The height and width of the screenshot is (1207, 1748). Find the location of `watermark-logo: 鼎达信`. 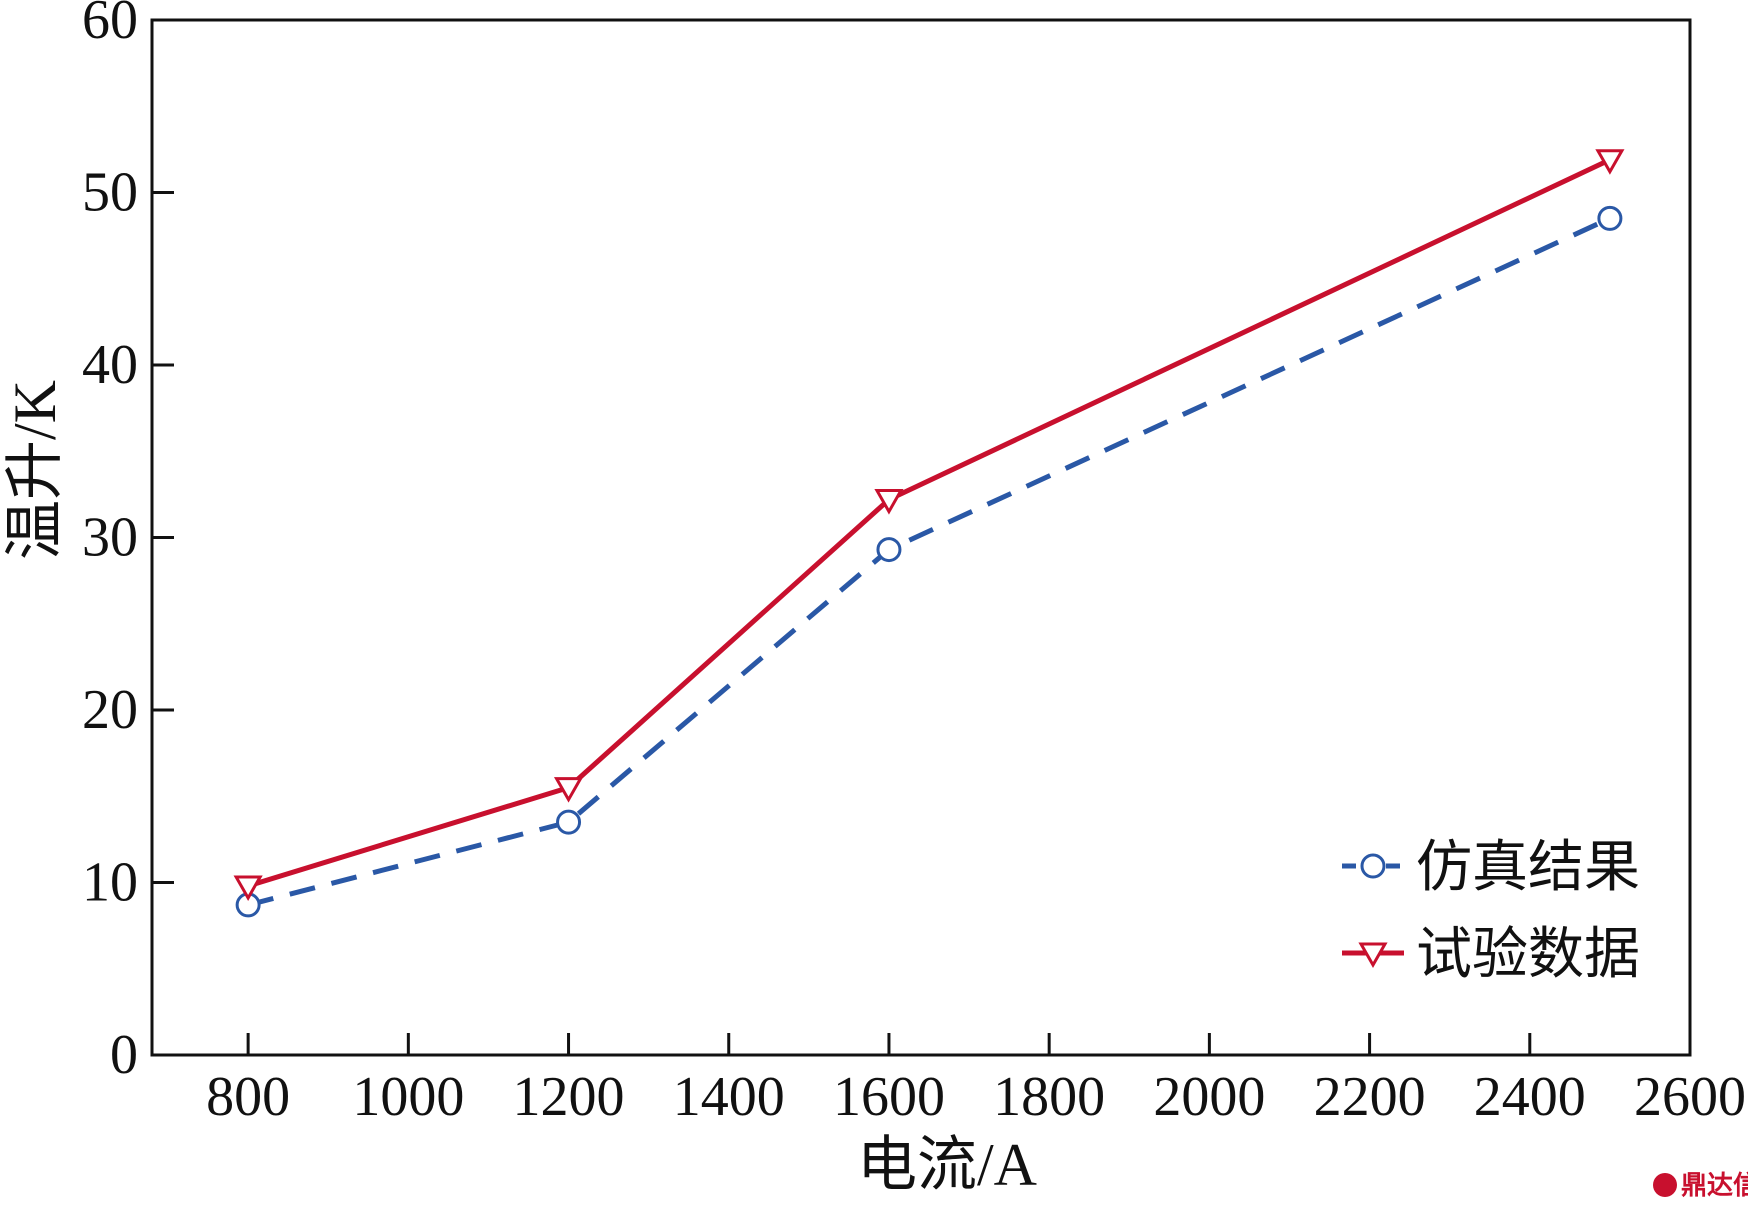

watermark-logo: 鼎达信 is located at coordinates (1700, 1186).